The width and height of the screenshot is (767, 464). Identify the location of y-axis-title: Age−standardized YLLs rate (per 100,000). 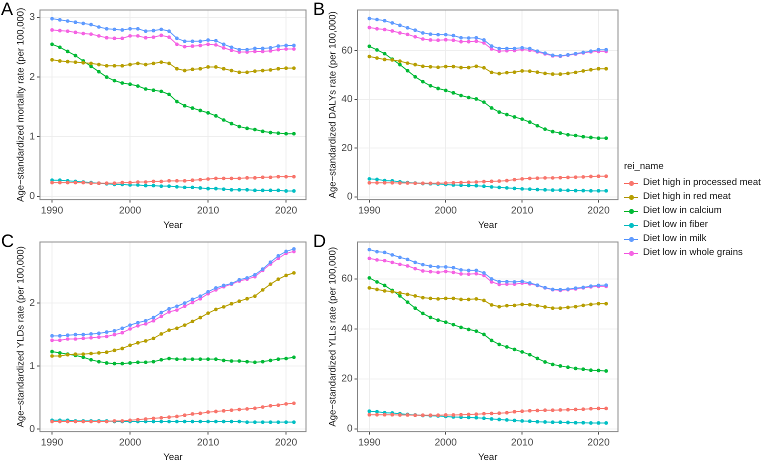
(332, 336).